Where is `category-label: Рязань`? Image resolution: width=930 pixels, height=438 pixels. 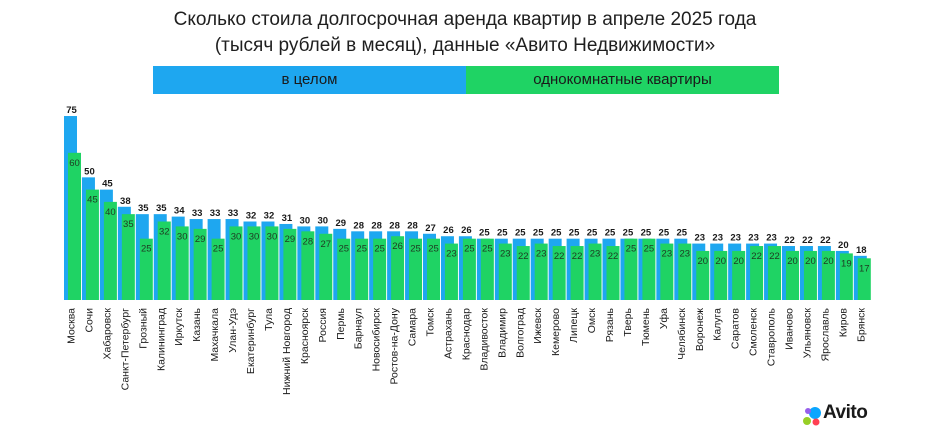 category-label: Рязань is located at coordinates (610, 324).